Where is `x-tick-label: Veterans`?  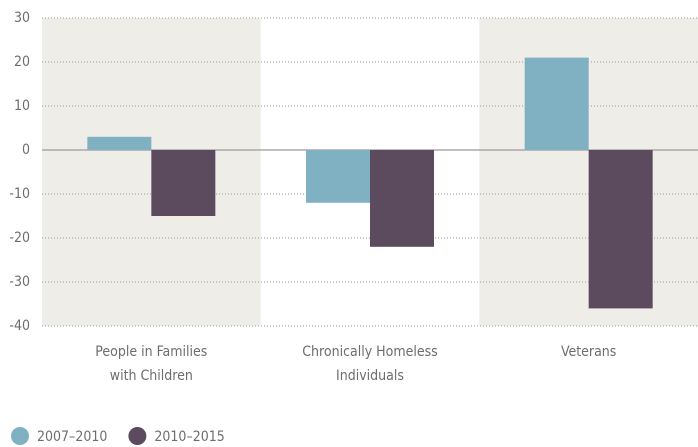
x-tick-label: Veterans is located at coordinates (588, 352).